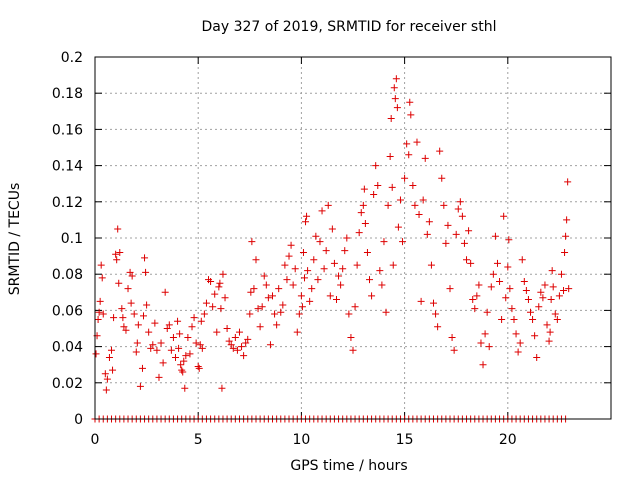 The image size is (640, 480). I want to click on x-tick-label: 20, so click(508, 440).